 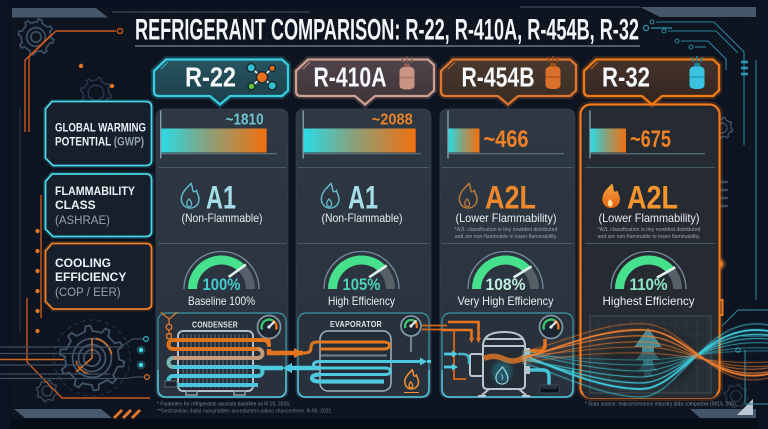 What do you see at coordinates (506, 284) in the screenshot?
I see `svg-text: 108%` at bounding box center [506, 284].